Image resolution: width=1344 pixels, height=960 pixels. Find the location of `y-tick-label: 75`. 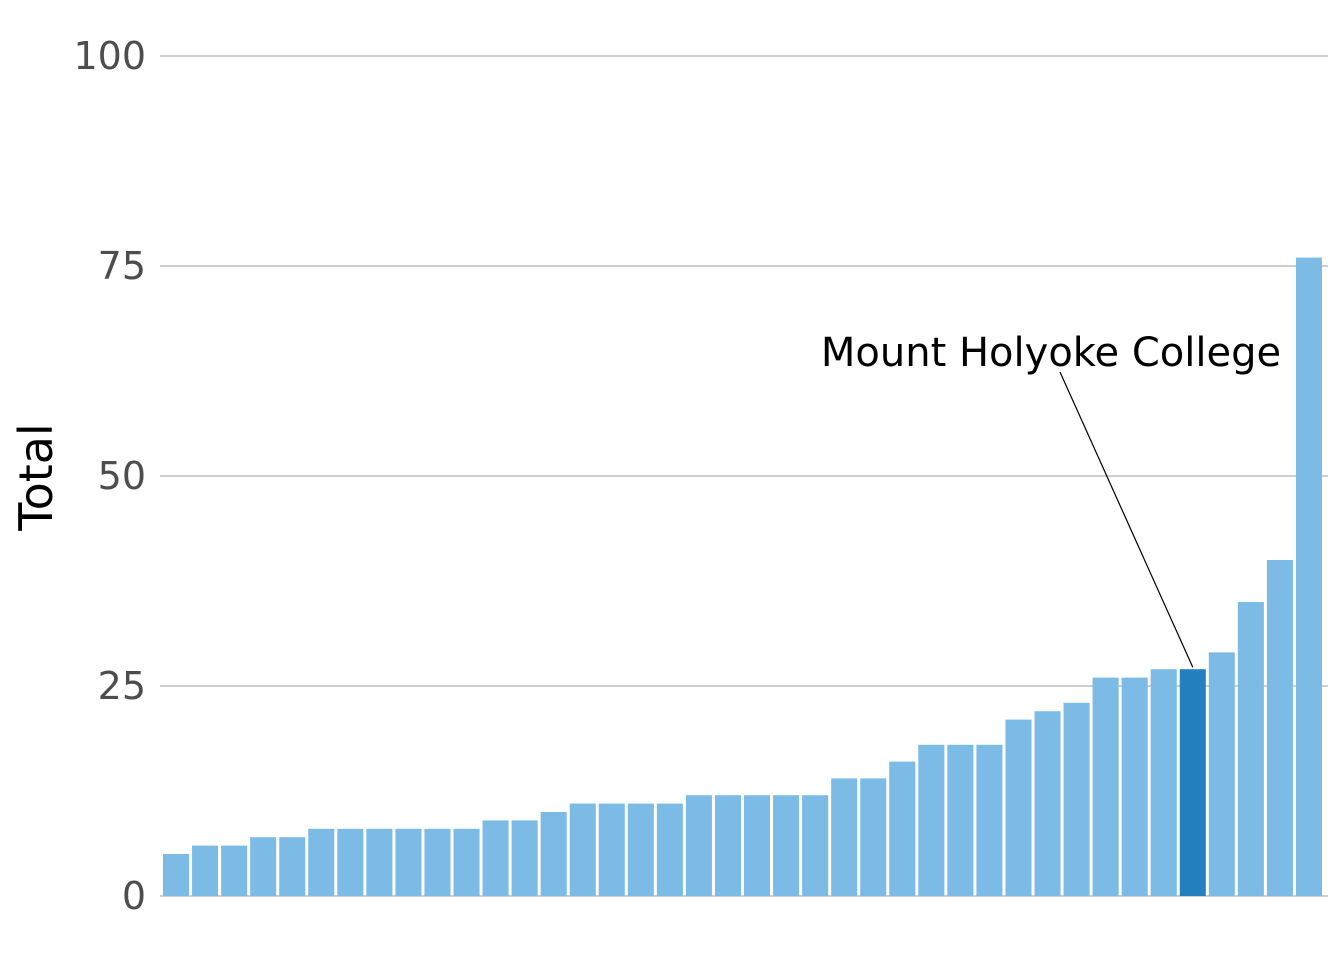

y-tick-label: 75 is located at coordinates (122, 266).